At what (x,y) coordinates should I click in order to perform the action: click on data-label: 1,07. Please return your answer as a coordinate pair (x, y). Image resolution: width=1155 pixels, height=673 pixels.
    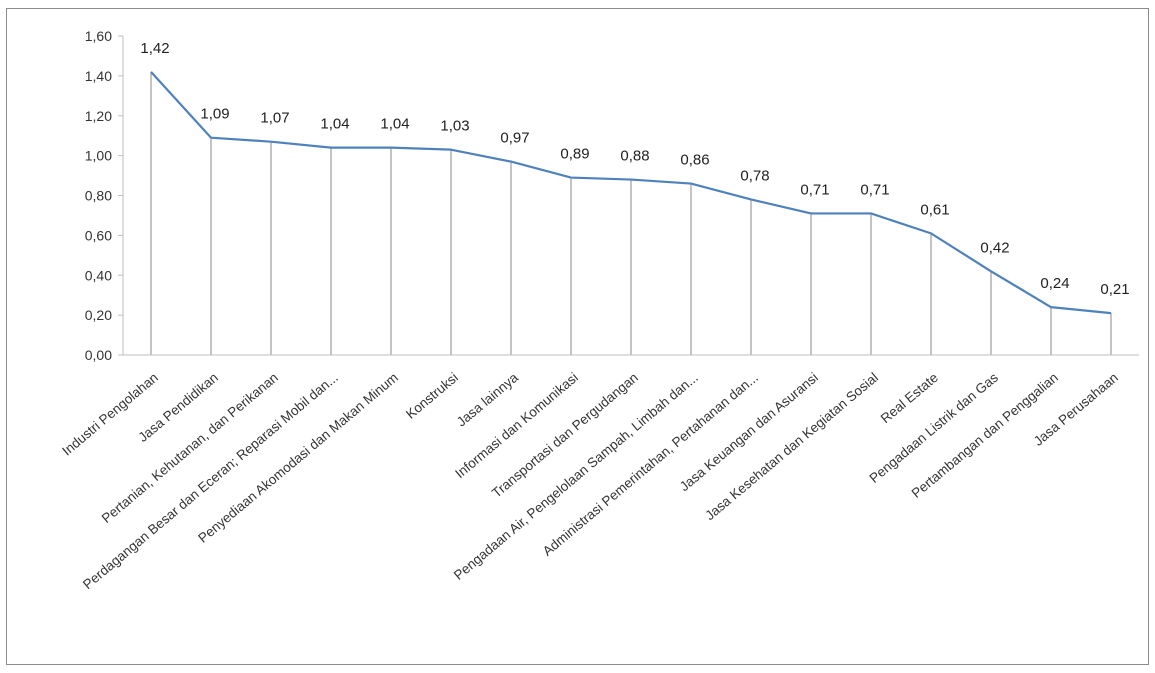
    Looking at the image, I should click on (274, 118).